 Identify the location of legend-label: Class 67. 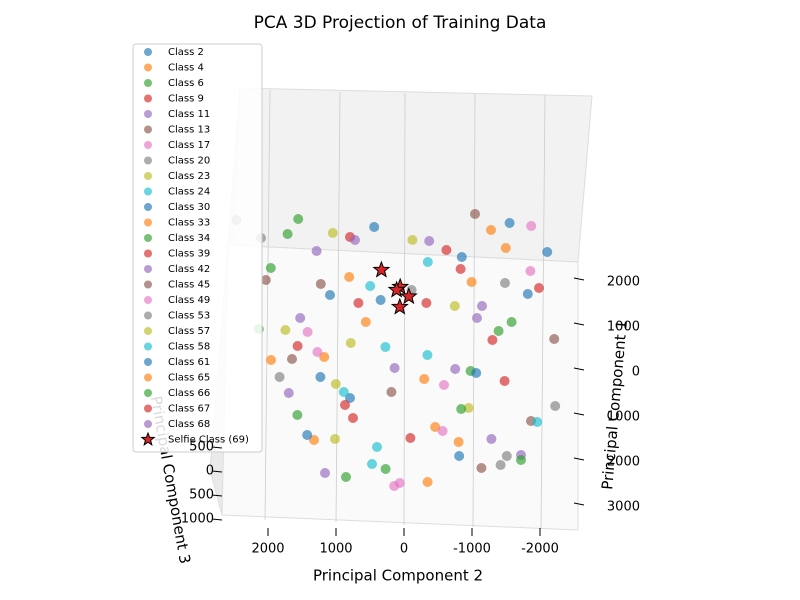
(189, 409).